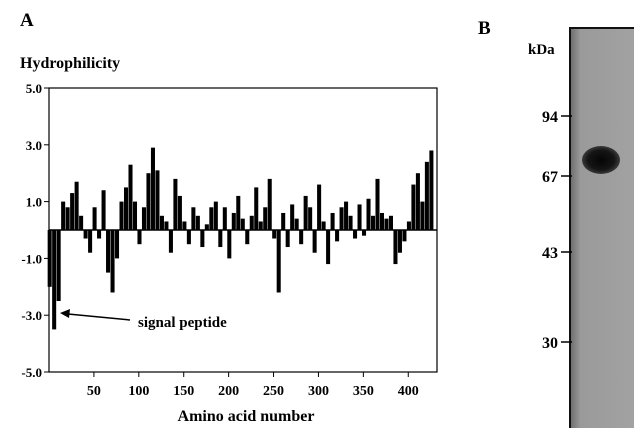  I want to click on marker-label: 30, so click(550, 343).